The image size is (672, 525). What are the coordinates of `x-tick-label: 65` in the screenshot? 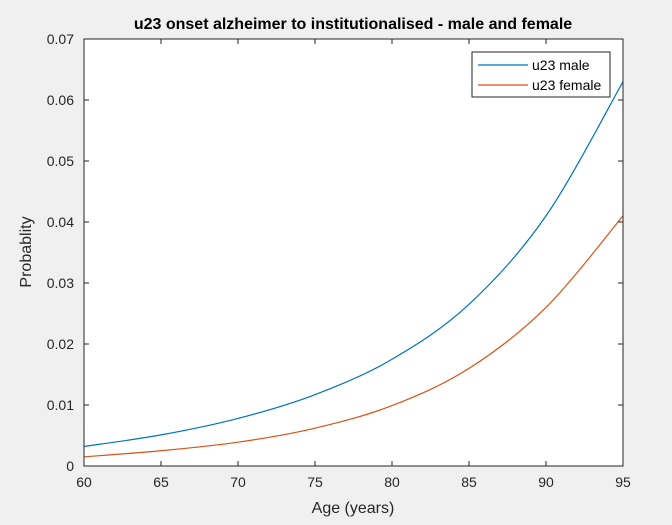 It's located at (161, 482).